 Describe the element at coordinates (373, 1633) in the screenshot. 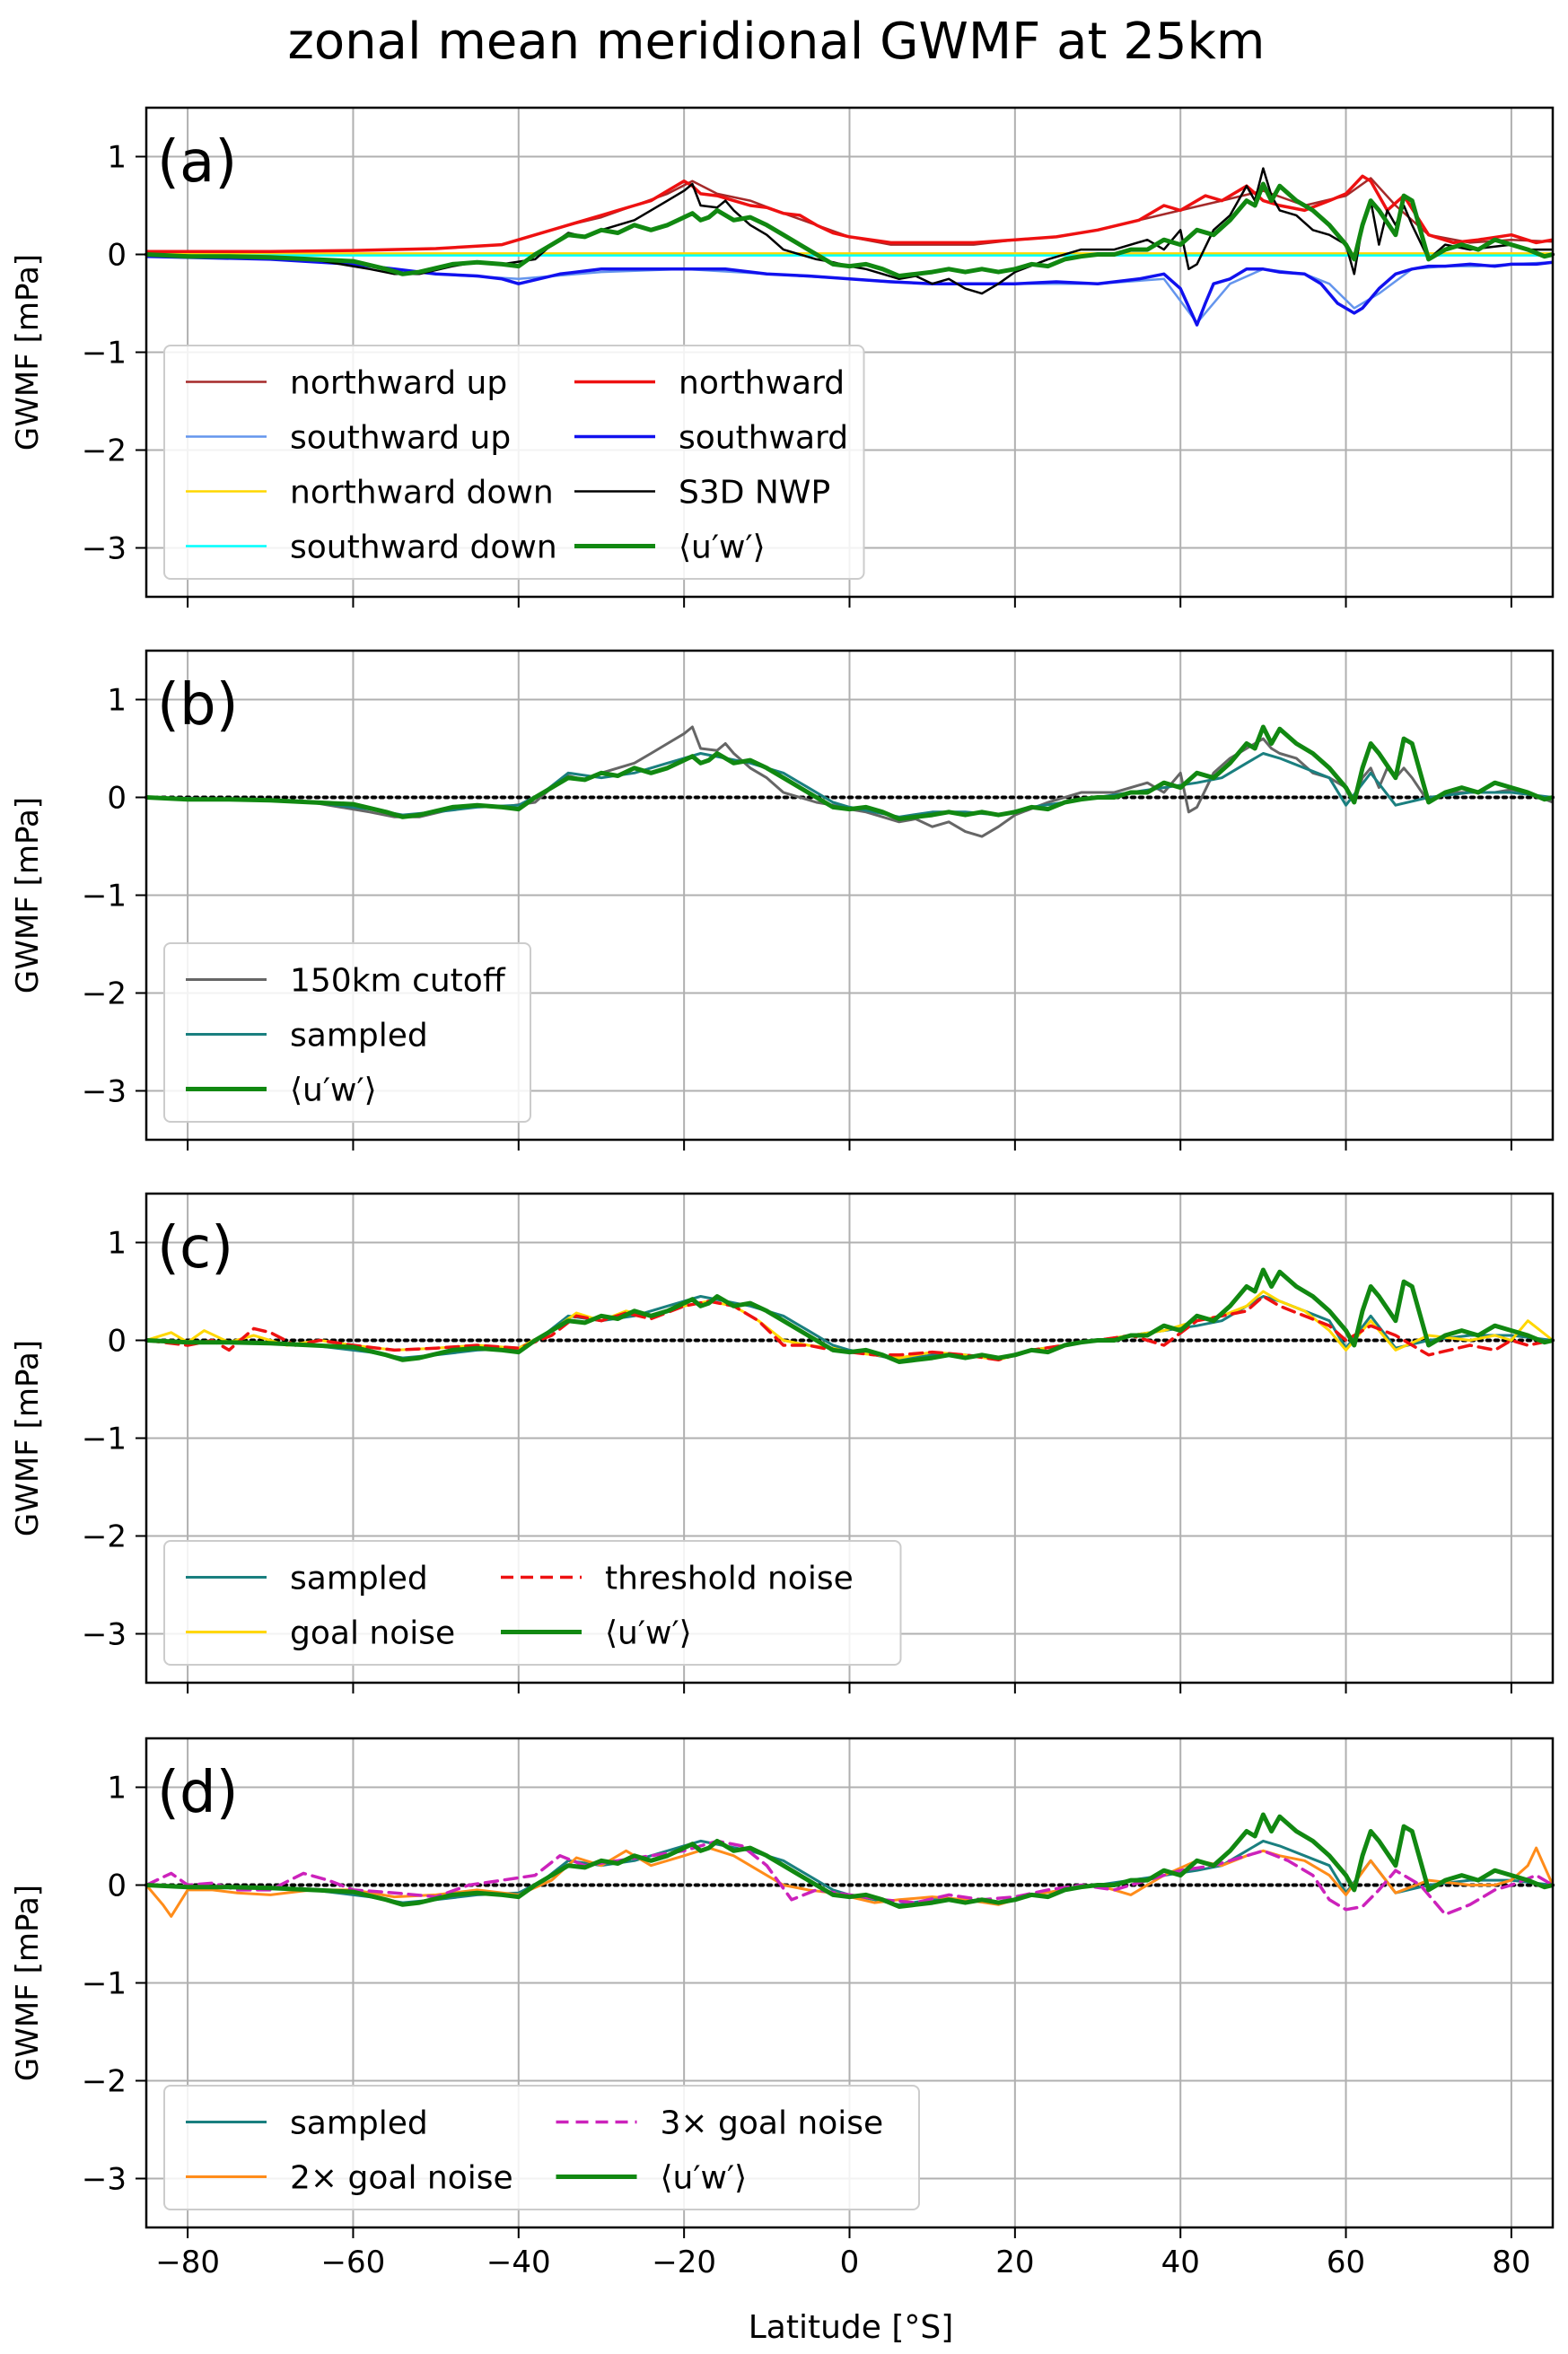

I see `legend-label: goal noise` at that location.